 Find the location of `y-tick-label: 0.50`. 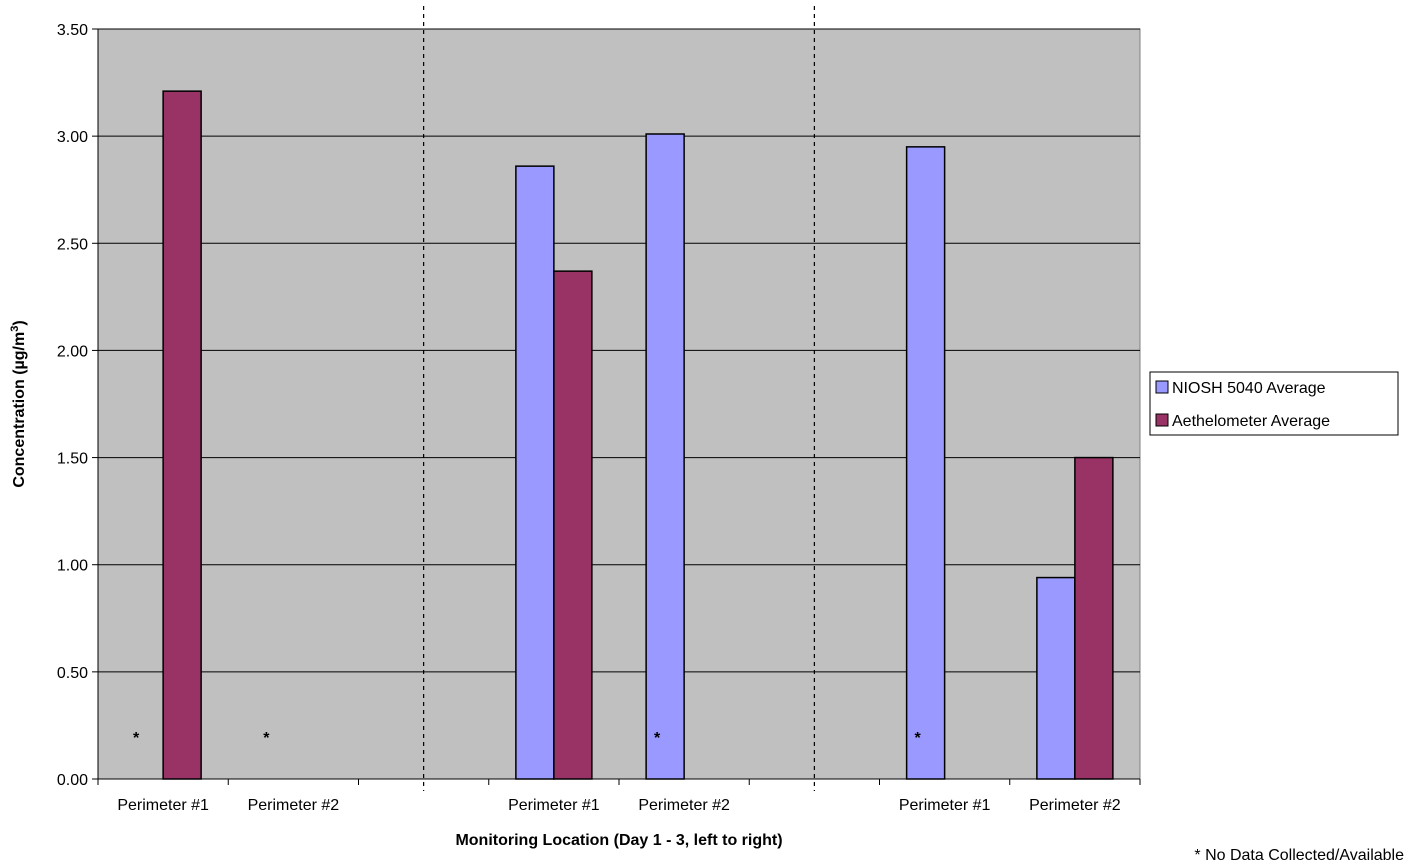

y-tick-label: 0.50 is located at coordinates (72, 673).